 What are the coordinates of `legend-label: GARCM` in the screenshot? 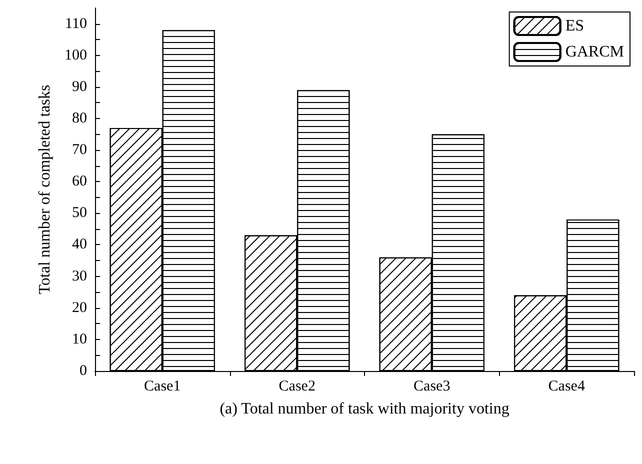 It's located at (594, 52).